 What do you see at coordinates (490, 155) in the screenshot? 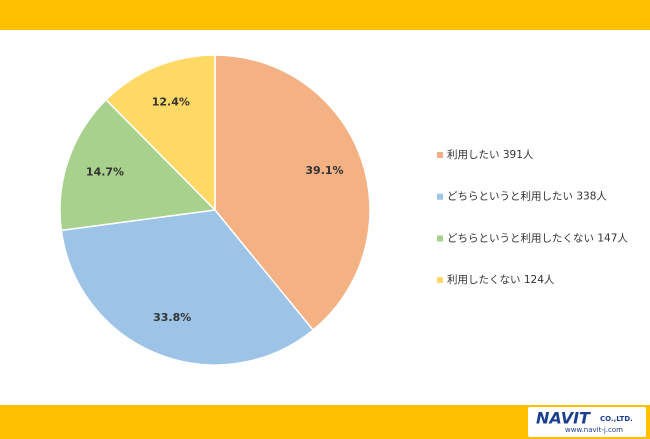
I see `legend-label: 利用したい 391人` at bounding box center [490, 155].